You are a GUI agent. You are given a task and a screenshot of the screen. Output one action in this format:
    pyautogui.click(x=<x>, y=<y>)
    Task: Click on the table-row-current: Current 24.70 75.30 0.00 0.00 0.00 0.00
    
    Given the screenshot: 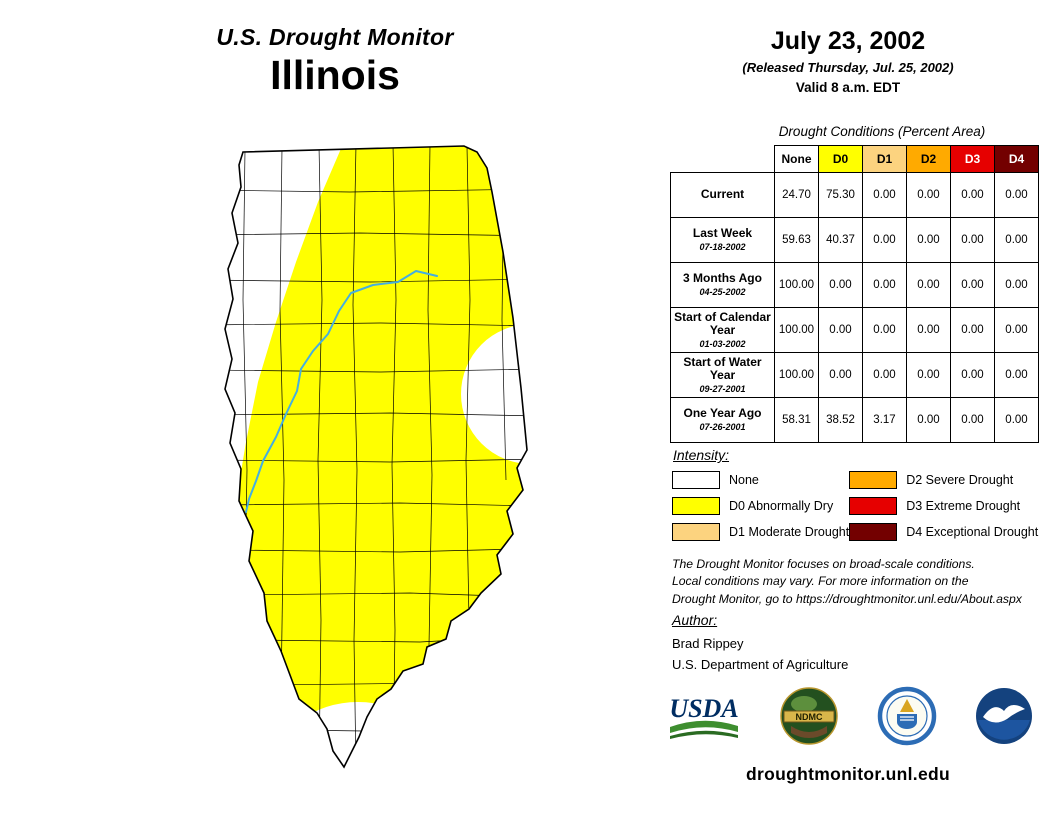 What is the action you would take?
    pyautogui.click(x=854, y=195)
    